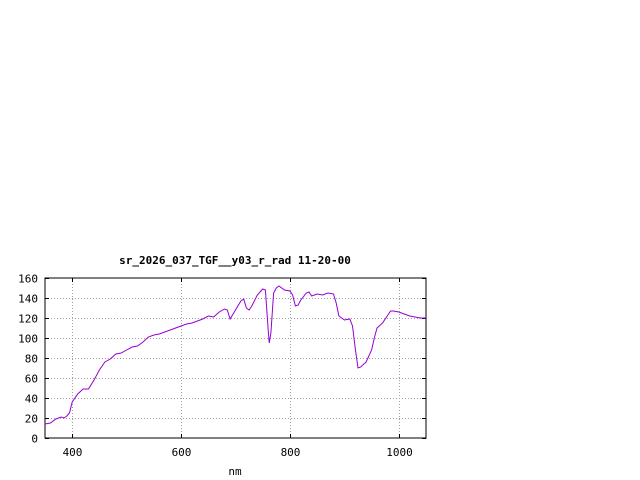 Image resolution: width=640 pixels, height=480 pixels. Describe the element at coordinates (31, 379) in the screenshot. I see `y-tick-label: 60` at that location.